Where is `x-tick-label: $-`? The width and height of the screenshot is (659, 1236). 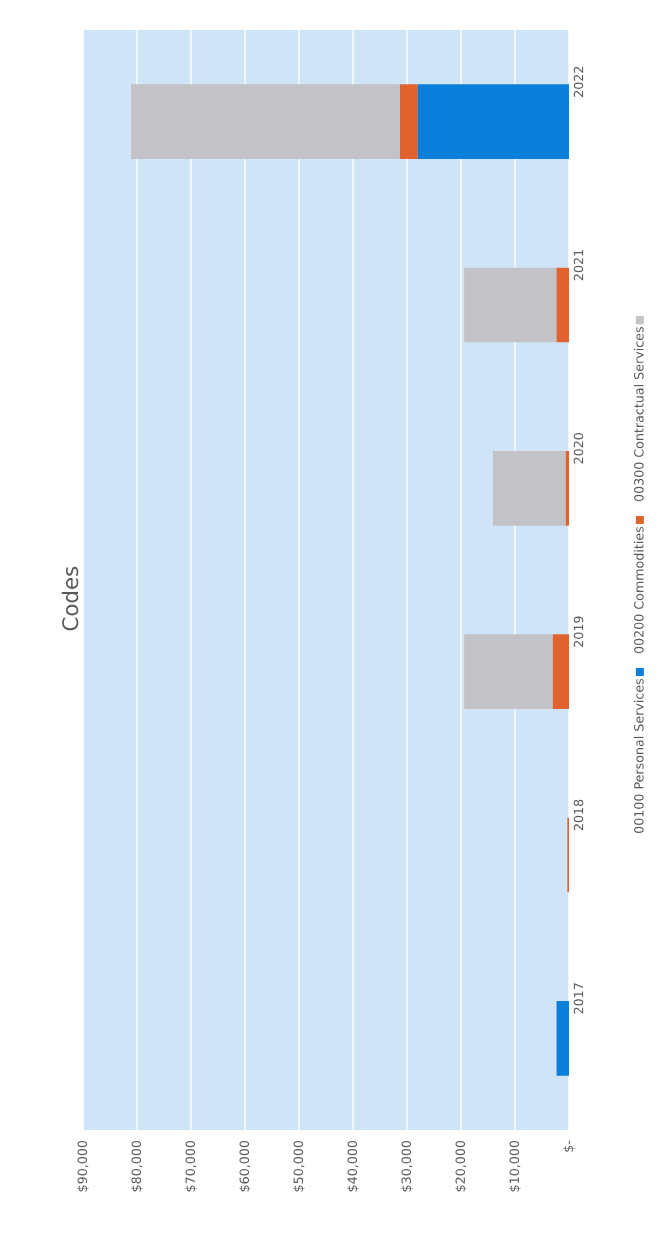 x-tick-label: $- is located at coordinates (569, 1146).